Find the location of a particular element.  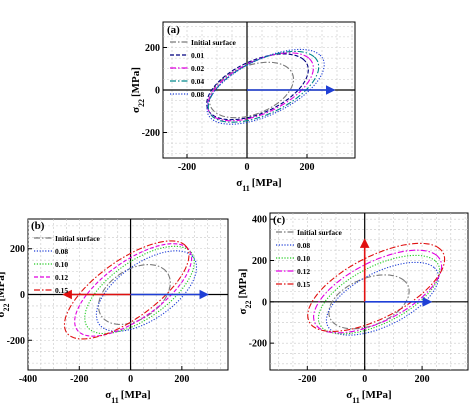

legend: Initial surface 0.01 0.02 0.04 0.08 is located at coordinates (203, 68).